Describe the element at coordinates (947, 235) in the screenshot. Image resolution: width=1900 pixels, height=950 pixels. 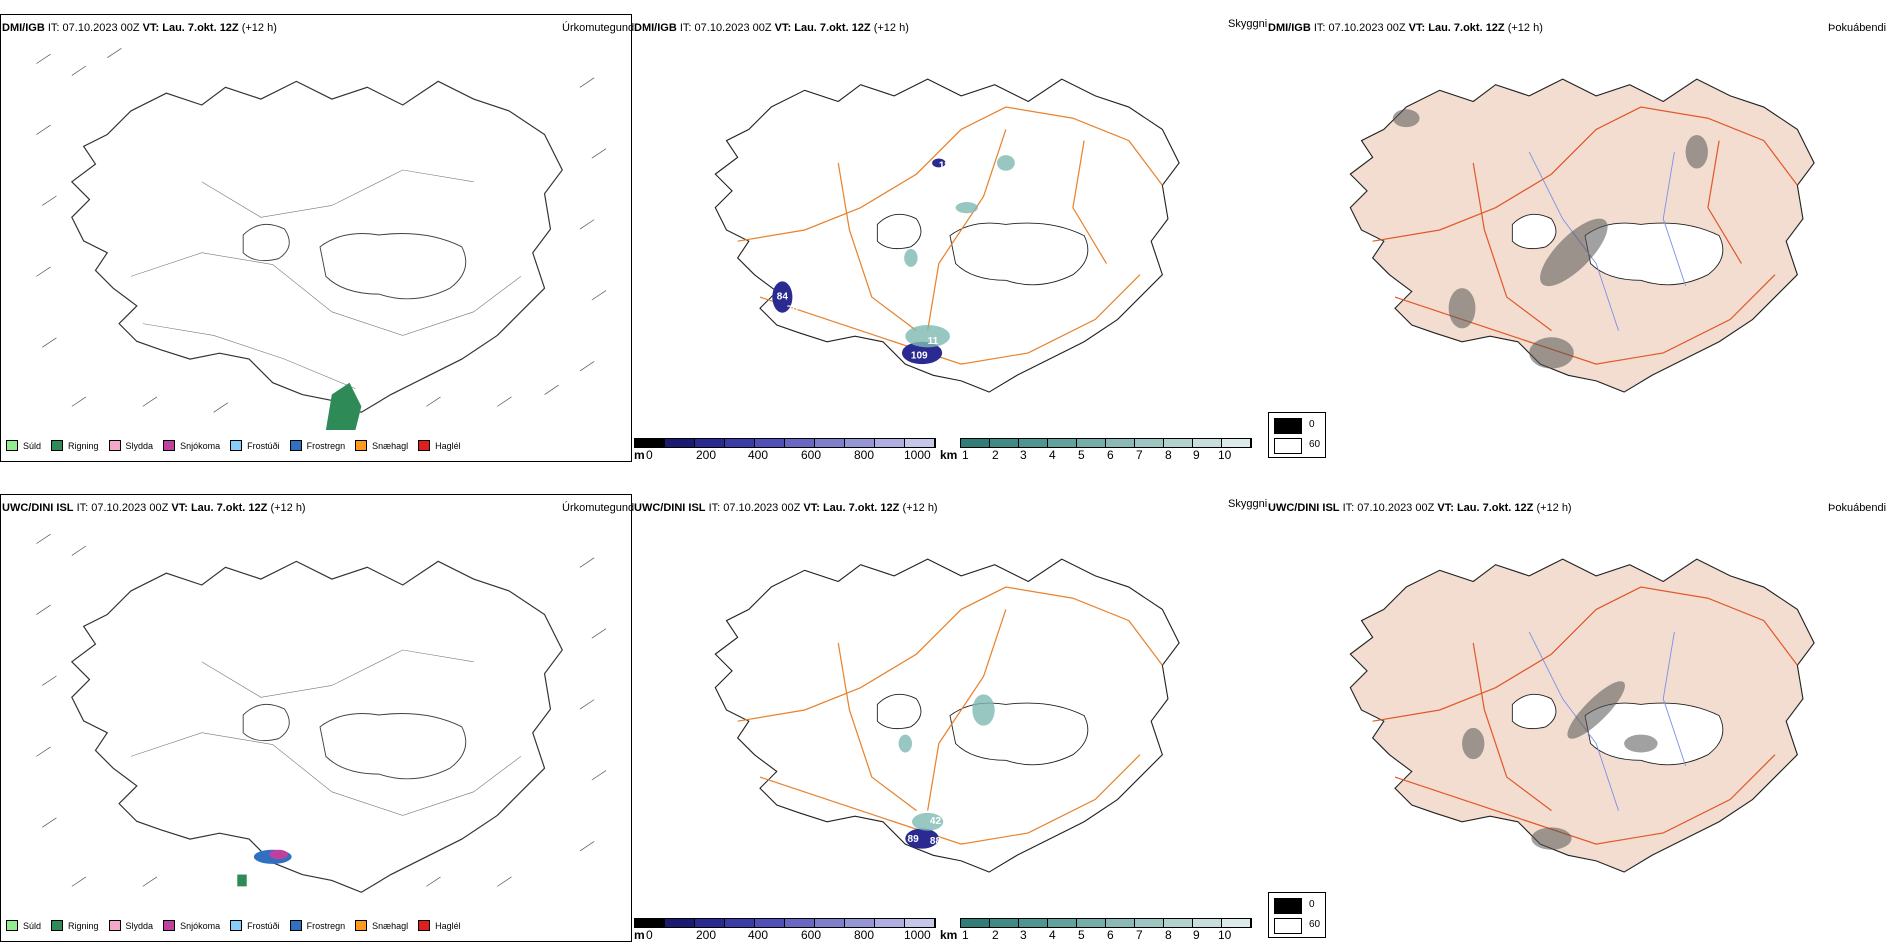
I see `visibility-map: 84 70 109 11 11` at that location.